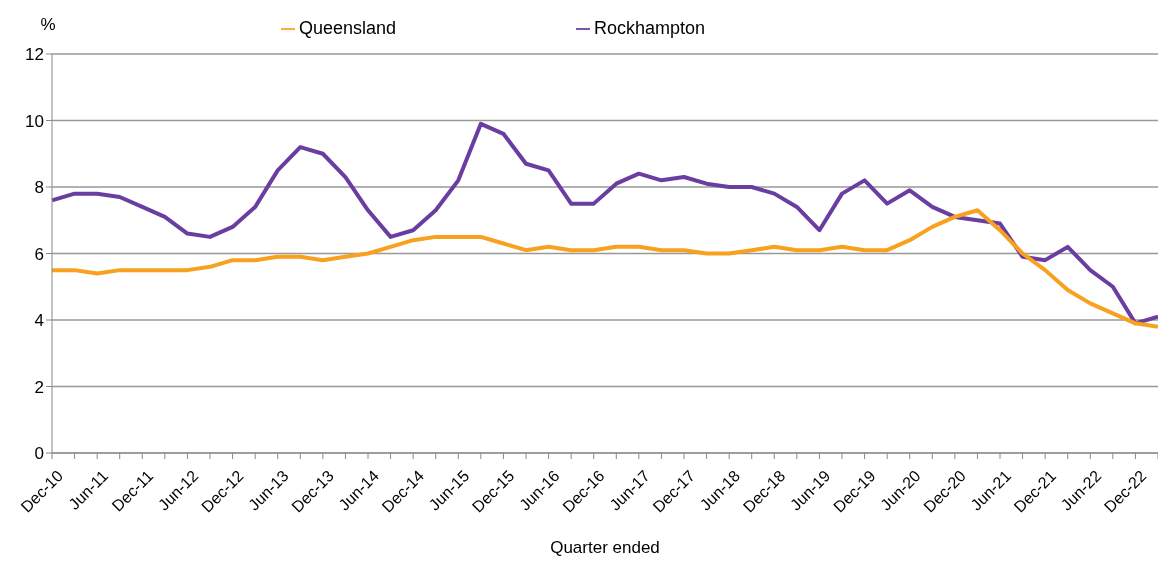 The height and width of the screenshot is (567, 1161). Describe the element at coordinates (39, 254) in the screenshot. I see `y-tick-label: 6` at that location.